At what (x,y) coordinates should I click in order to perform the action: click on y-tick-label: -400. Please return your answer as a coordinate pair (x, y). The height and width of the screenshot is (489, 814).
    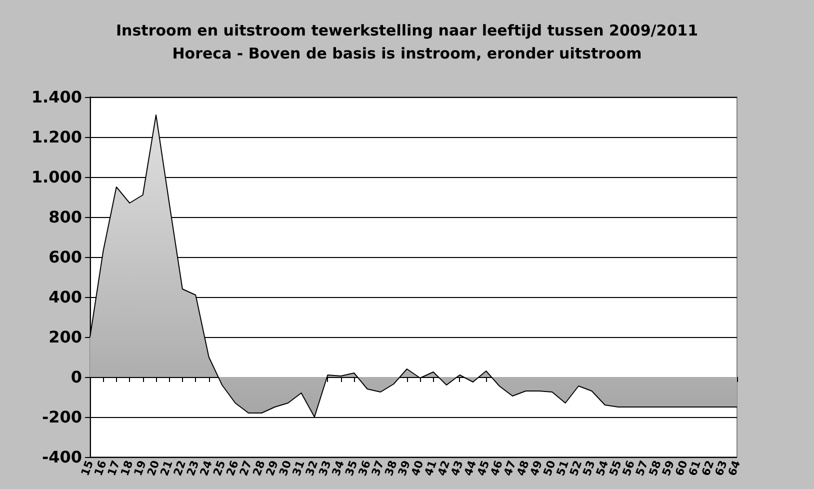
    Looking at the image, I should click on (62, 457).